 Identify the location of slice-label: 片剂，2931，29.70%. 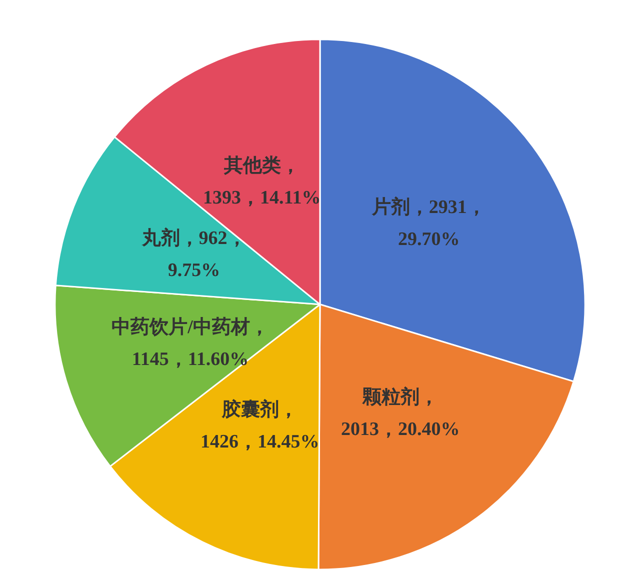
(428, 223).